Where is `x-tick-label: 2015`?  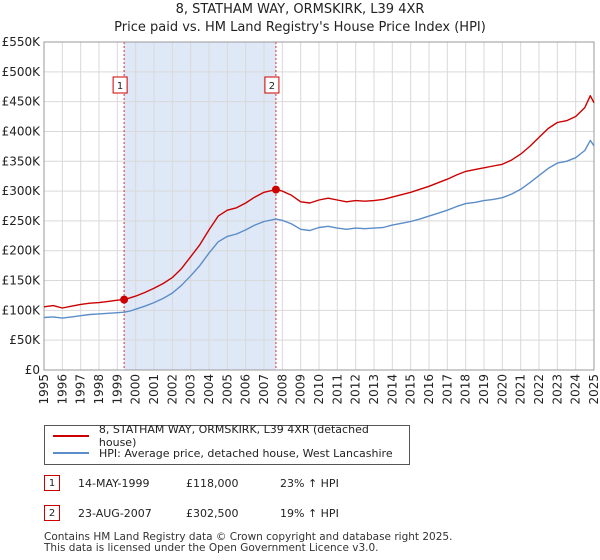
x-tick-label: 2015 is located at coordinates (411, 389).